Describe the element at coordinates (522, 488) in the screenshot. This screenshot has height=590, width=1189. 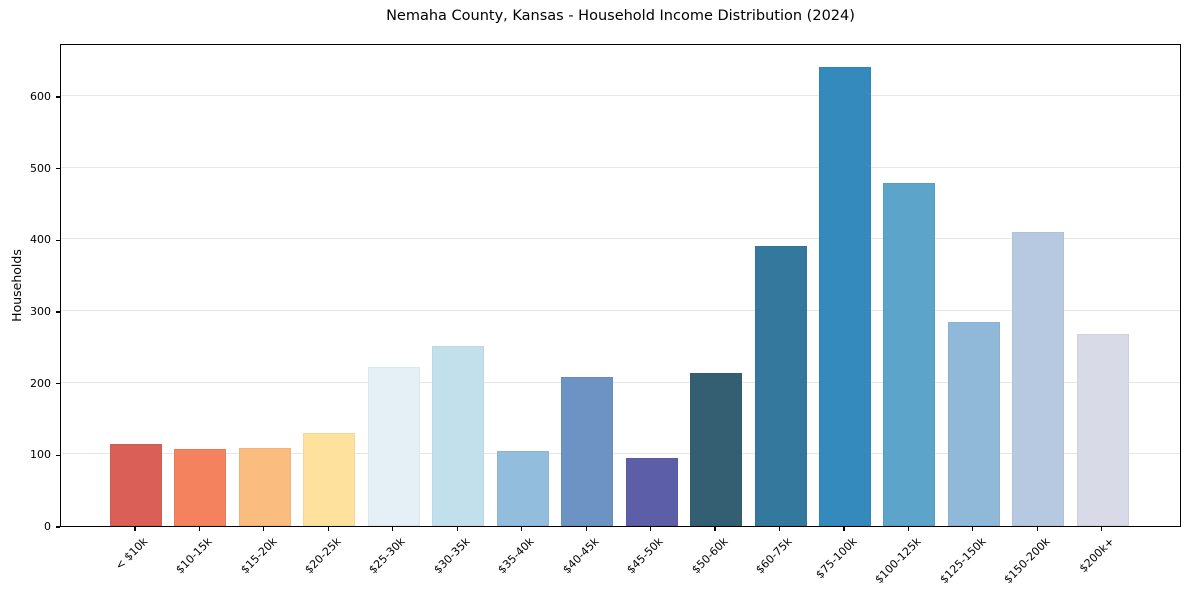
I see `bar-35-40k` at that location.